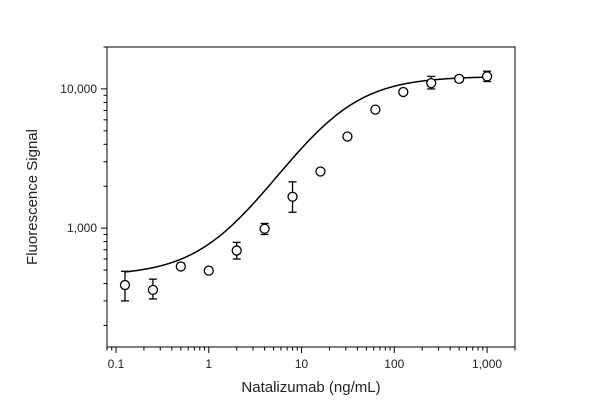 The height and width of the screenshot is (417, 600). I want to click on x-axis-title: Natalizumab (ng/mL), so click(310, 387).